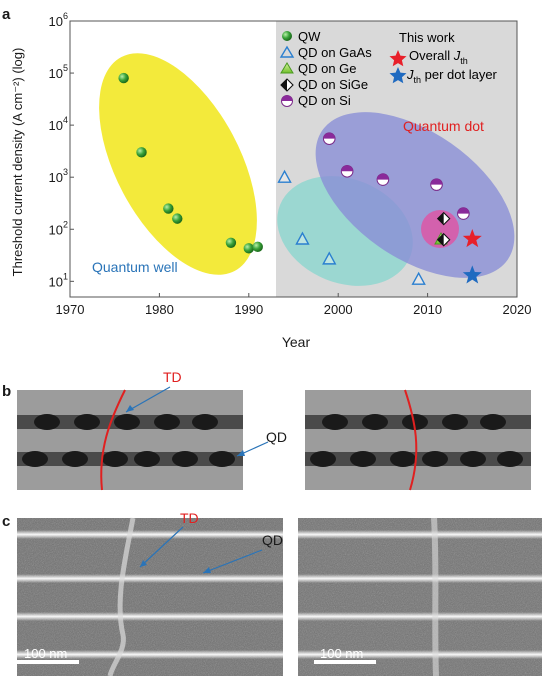 This screenshot has width=542, height=676. What do you see at coordinates (248, 309) in the screenshot?
I see `x-tick-label: 1990` at bounding box center [248, 309].